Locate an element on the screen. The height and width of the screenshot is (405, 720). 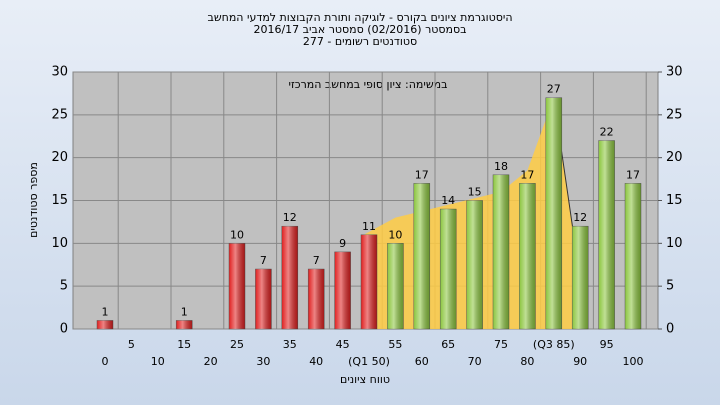
y2-tick-label: 25 is located at coordinates (674, 114).